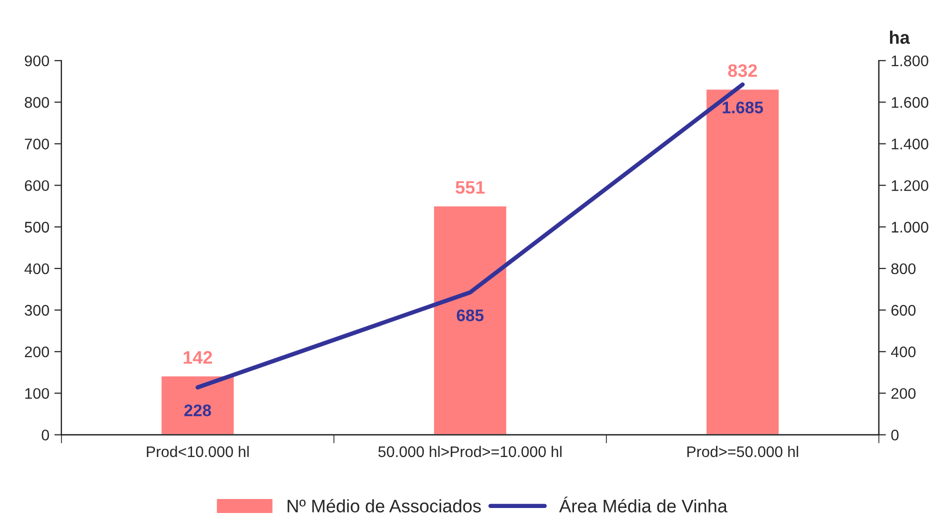  I want to click on data-label: 551, so click(470, 187).